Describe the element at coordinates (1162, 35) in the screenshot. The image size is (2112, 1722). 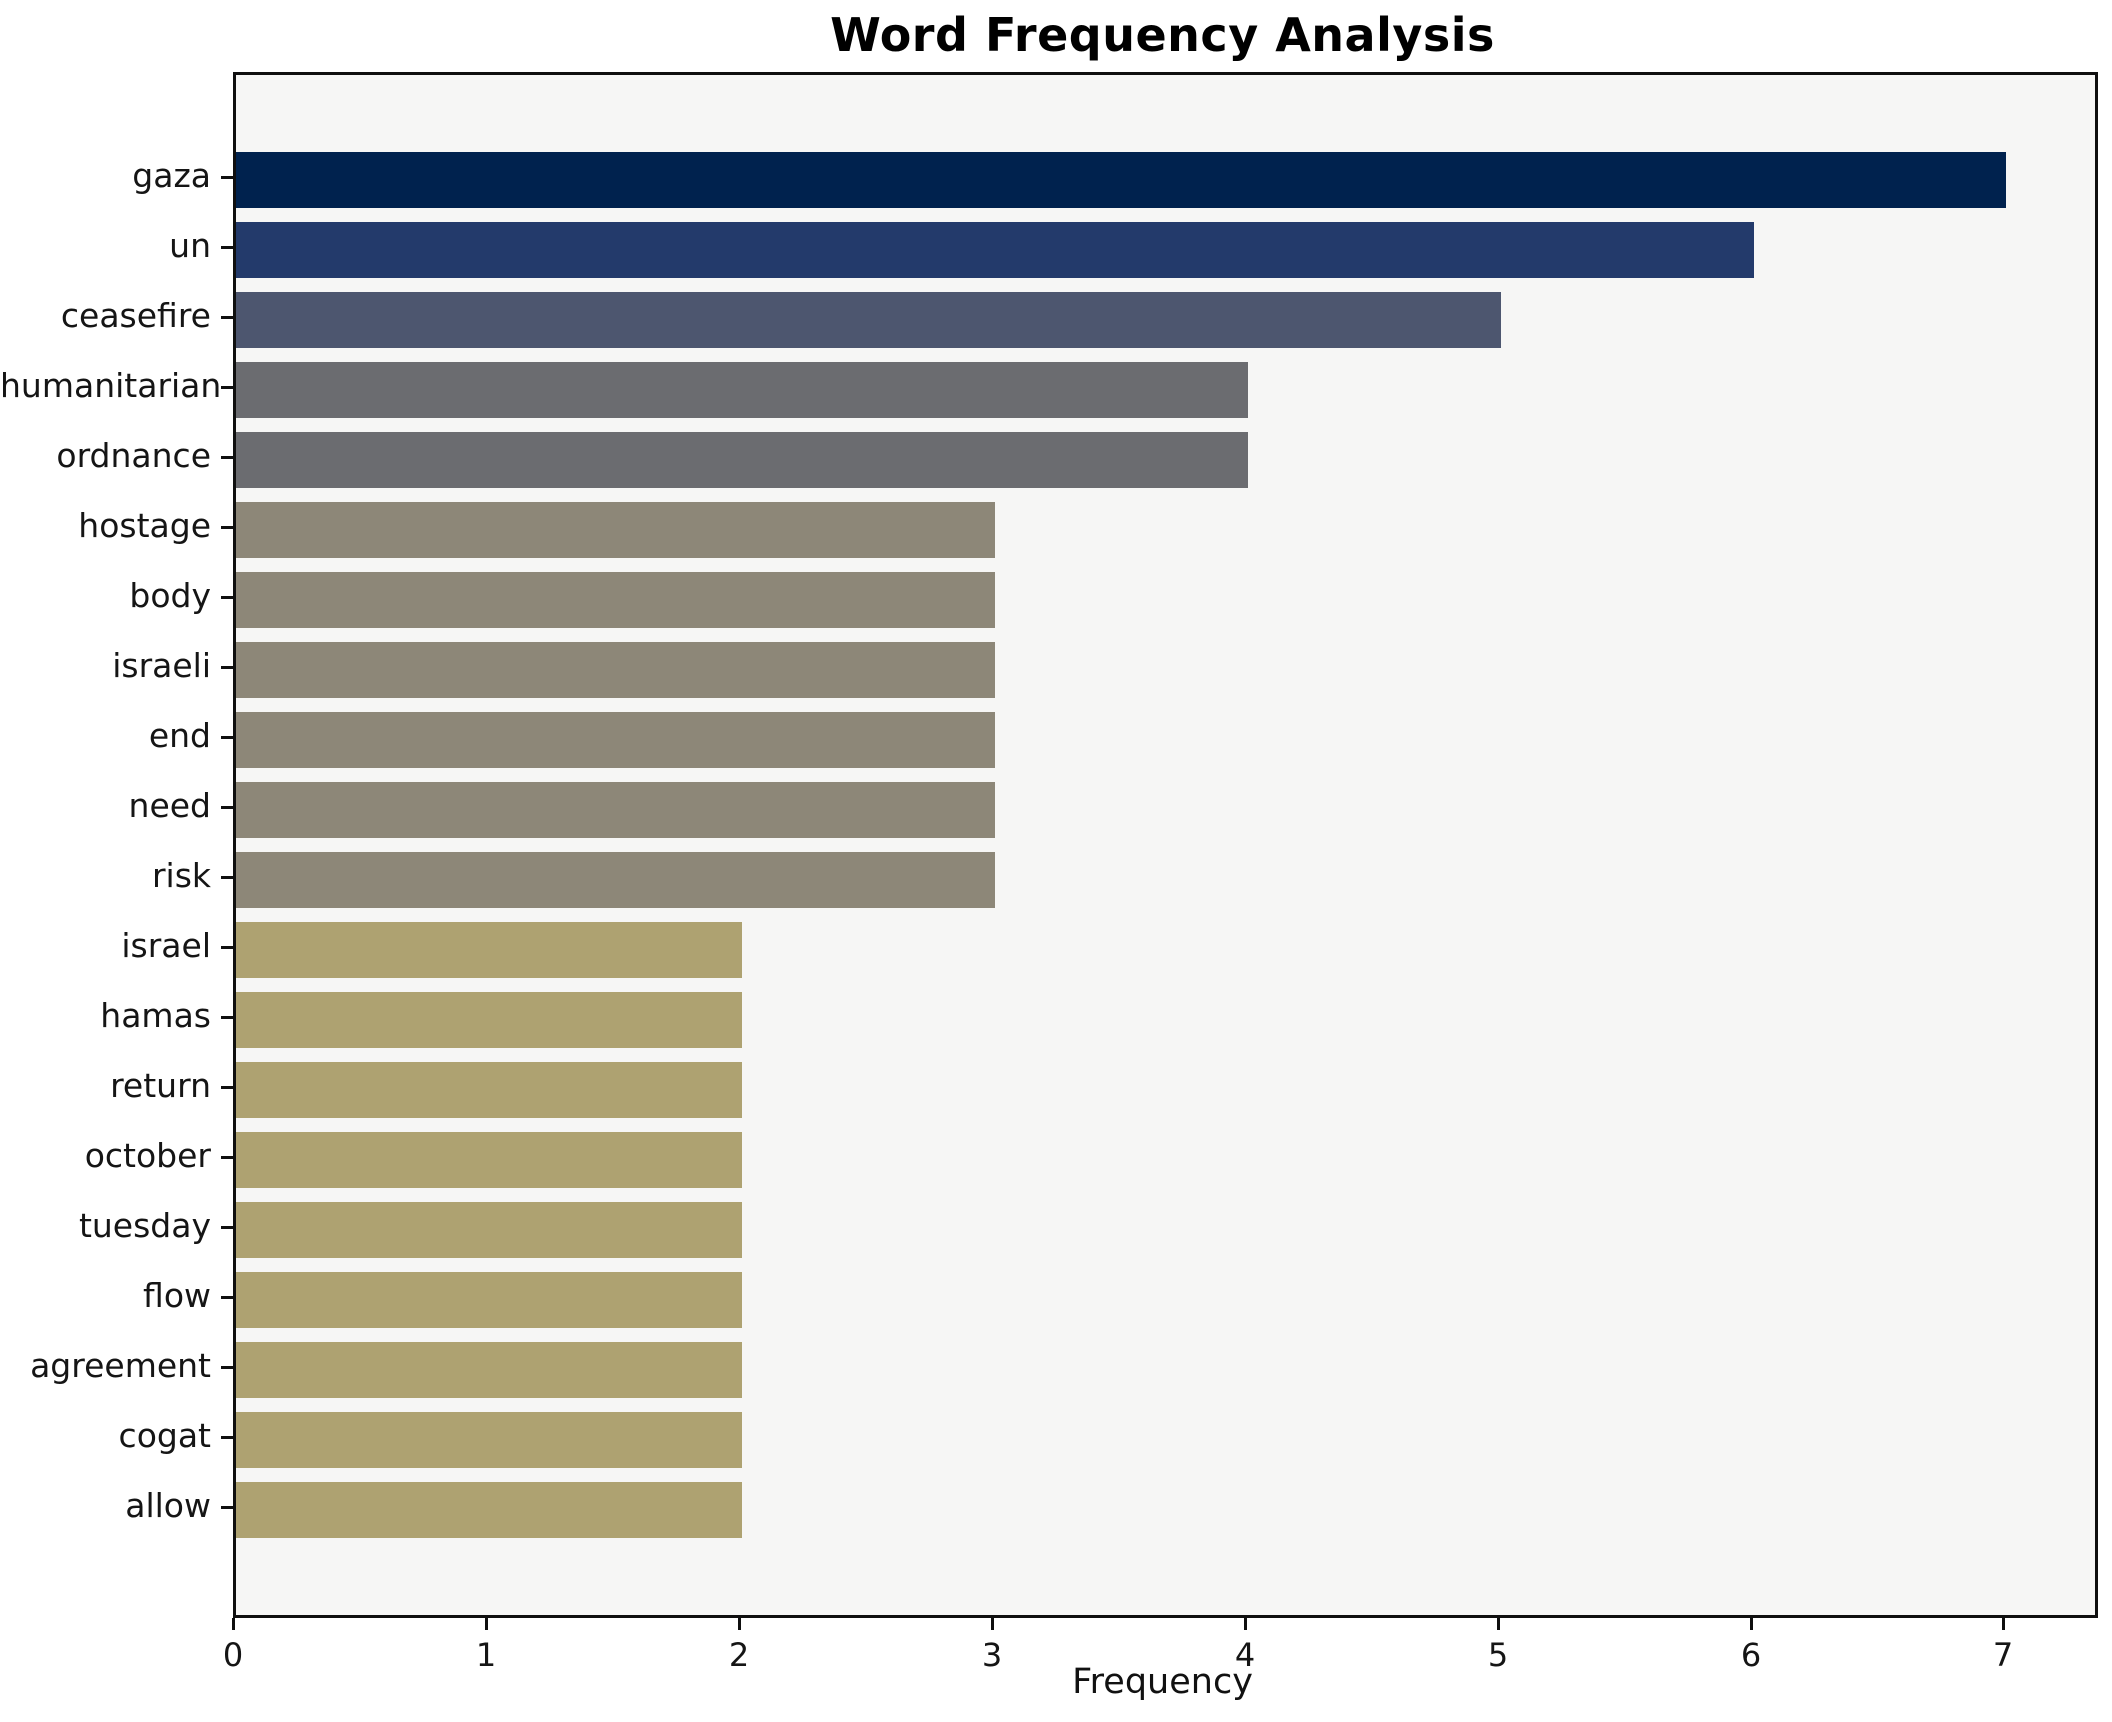
I see `chart-title: Word Frequency Analysis` at that location.